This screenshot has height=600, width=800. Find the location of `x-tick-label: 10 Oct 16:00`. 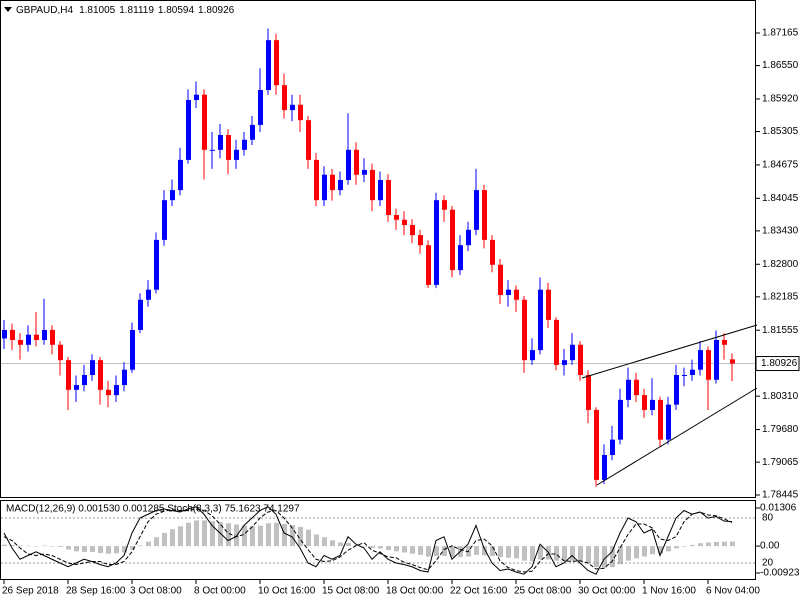

x-tick-label: 10 Oct 16:00 is located at coordinates (287, 591).